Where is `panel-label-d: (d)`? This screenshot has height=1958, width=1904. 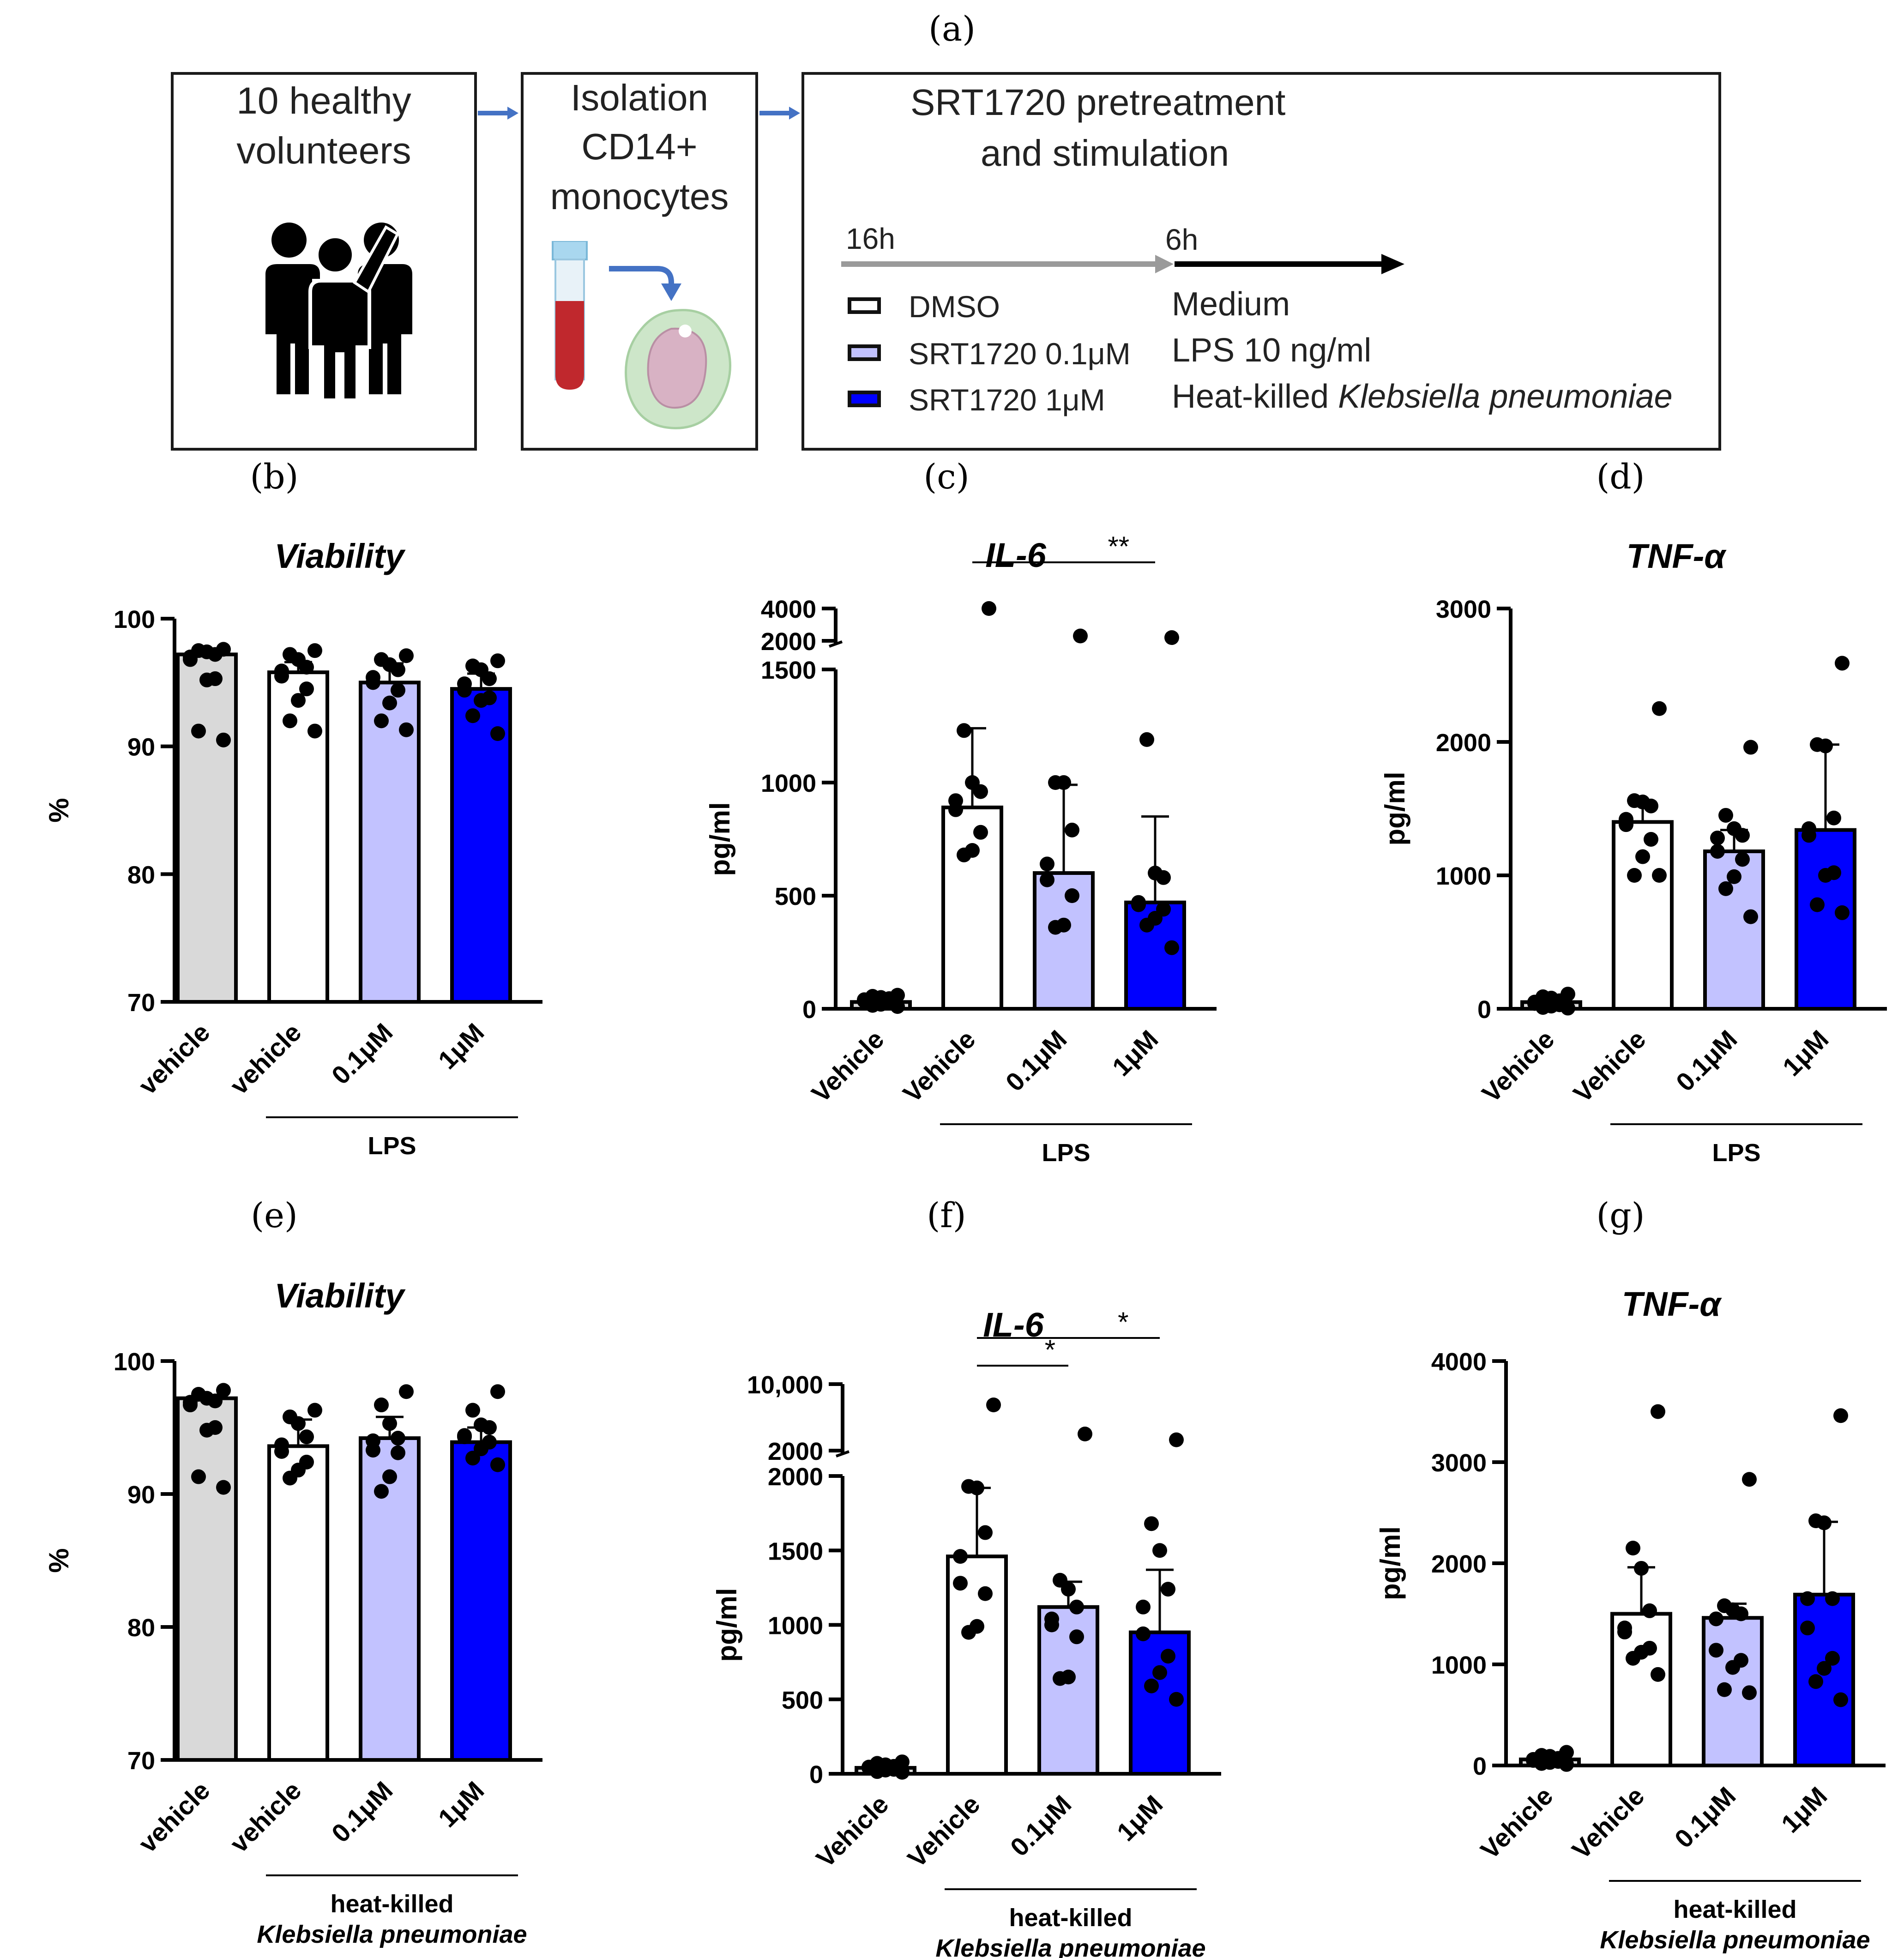 panel-label-d: (d) is located at coordinates (1620, 477).